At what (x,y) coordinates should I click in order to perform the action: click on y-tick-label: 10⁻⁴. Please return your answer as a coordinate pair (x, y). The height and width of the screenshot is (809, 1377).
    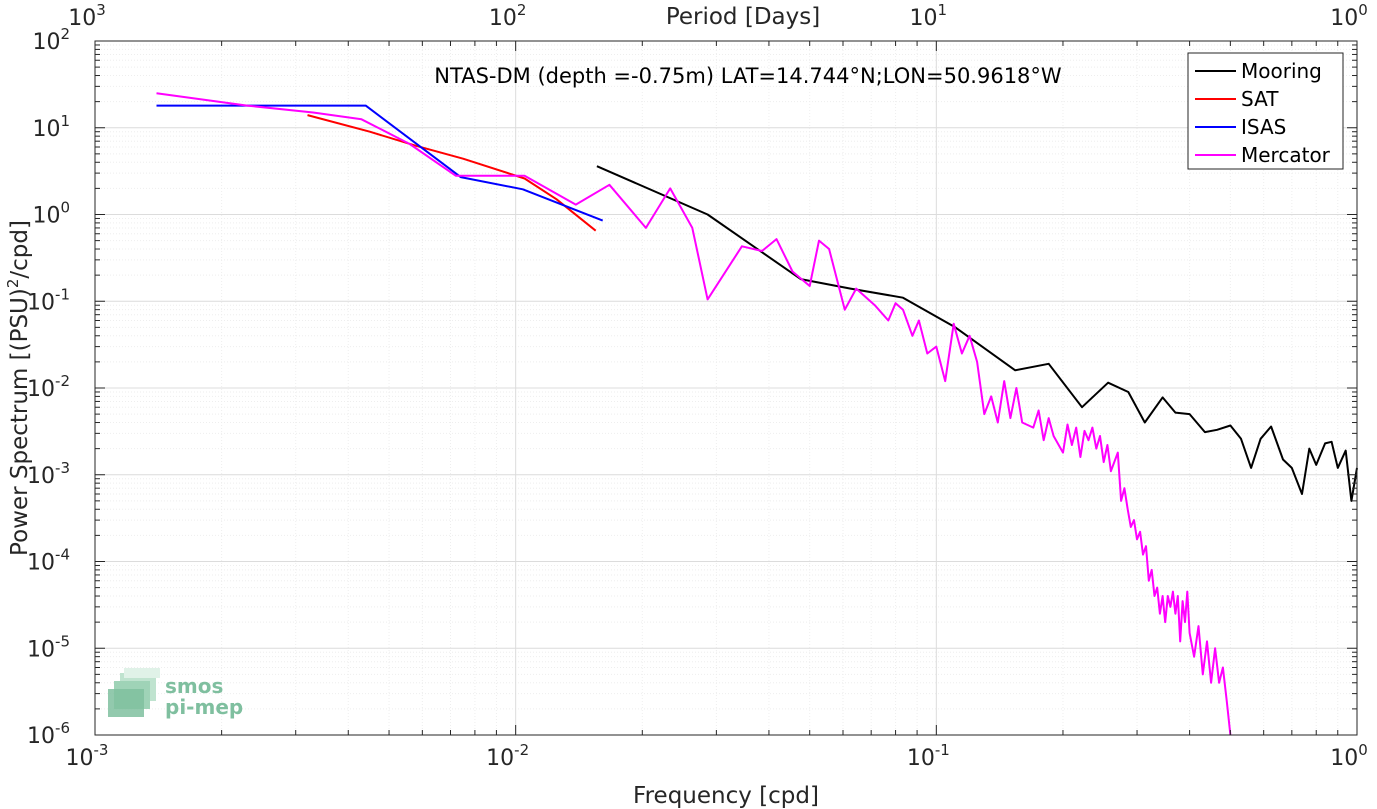
    Looking at the image, I should click on (48, 561).